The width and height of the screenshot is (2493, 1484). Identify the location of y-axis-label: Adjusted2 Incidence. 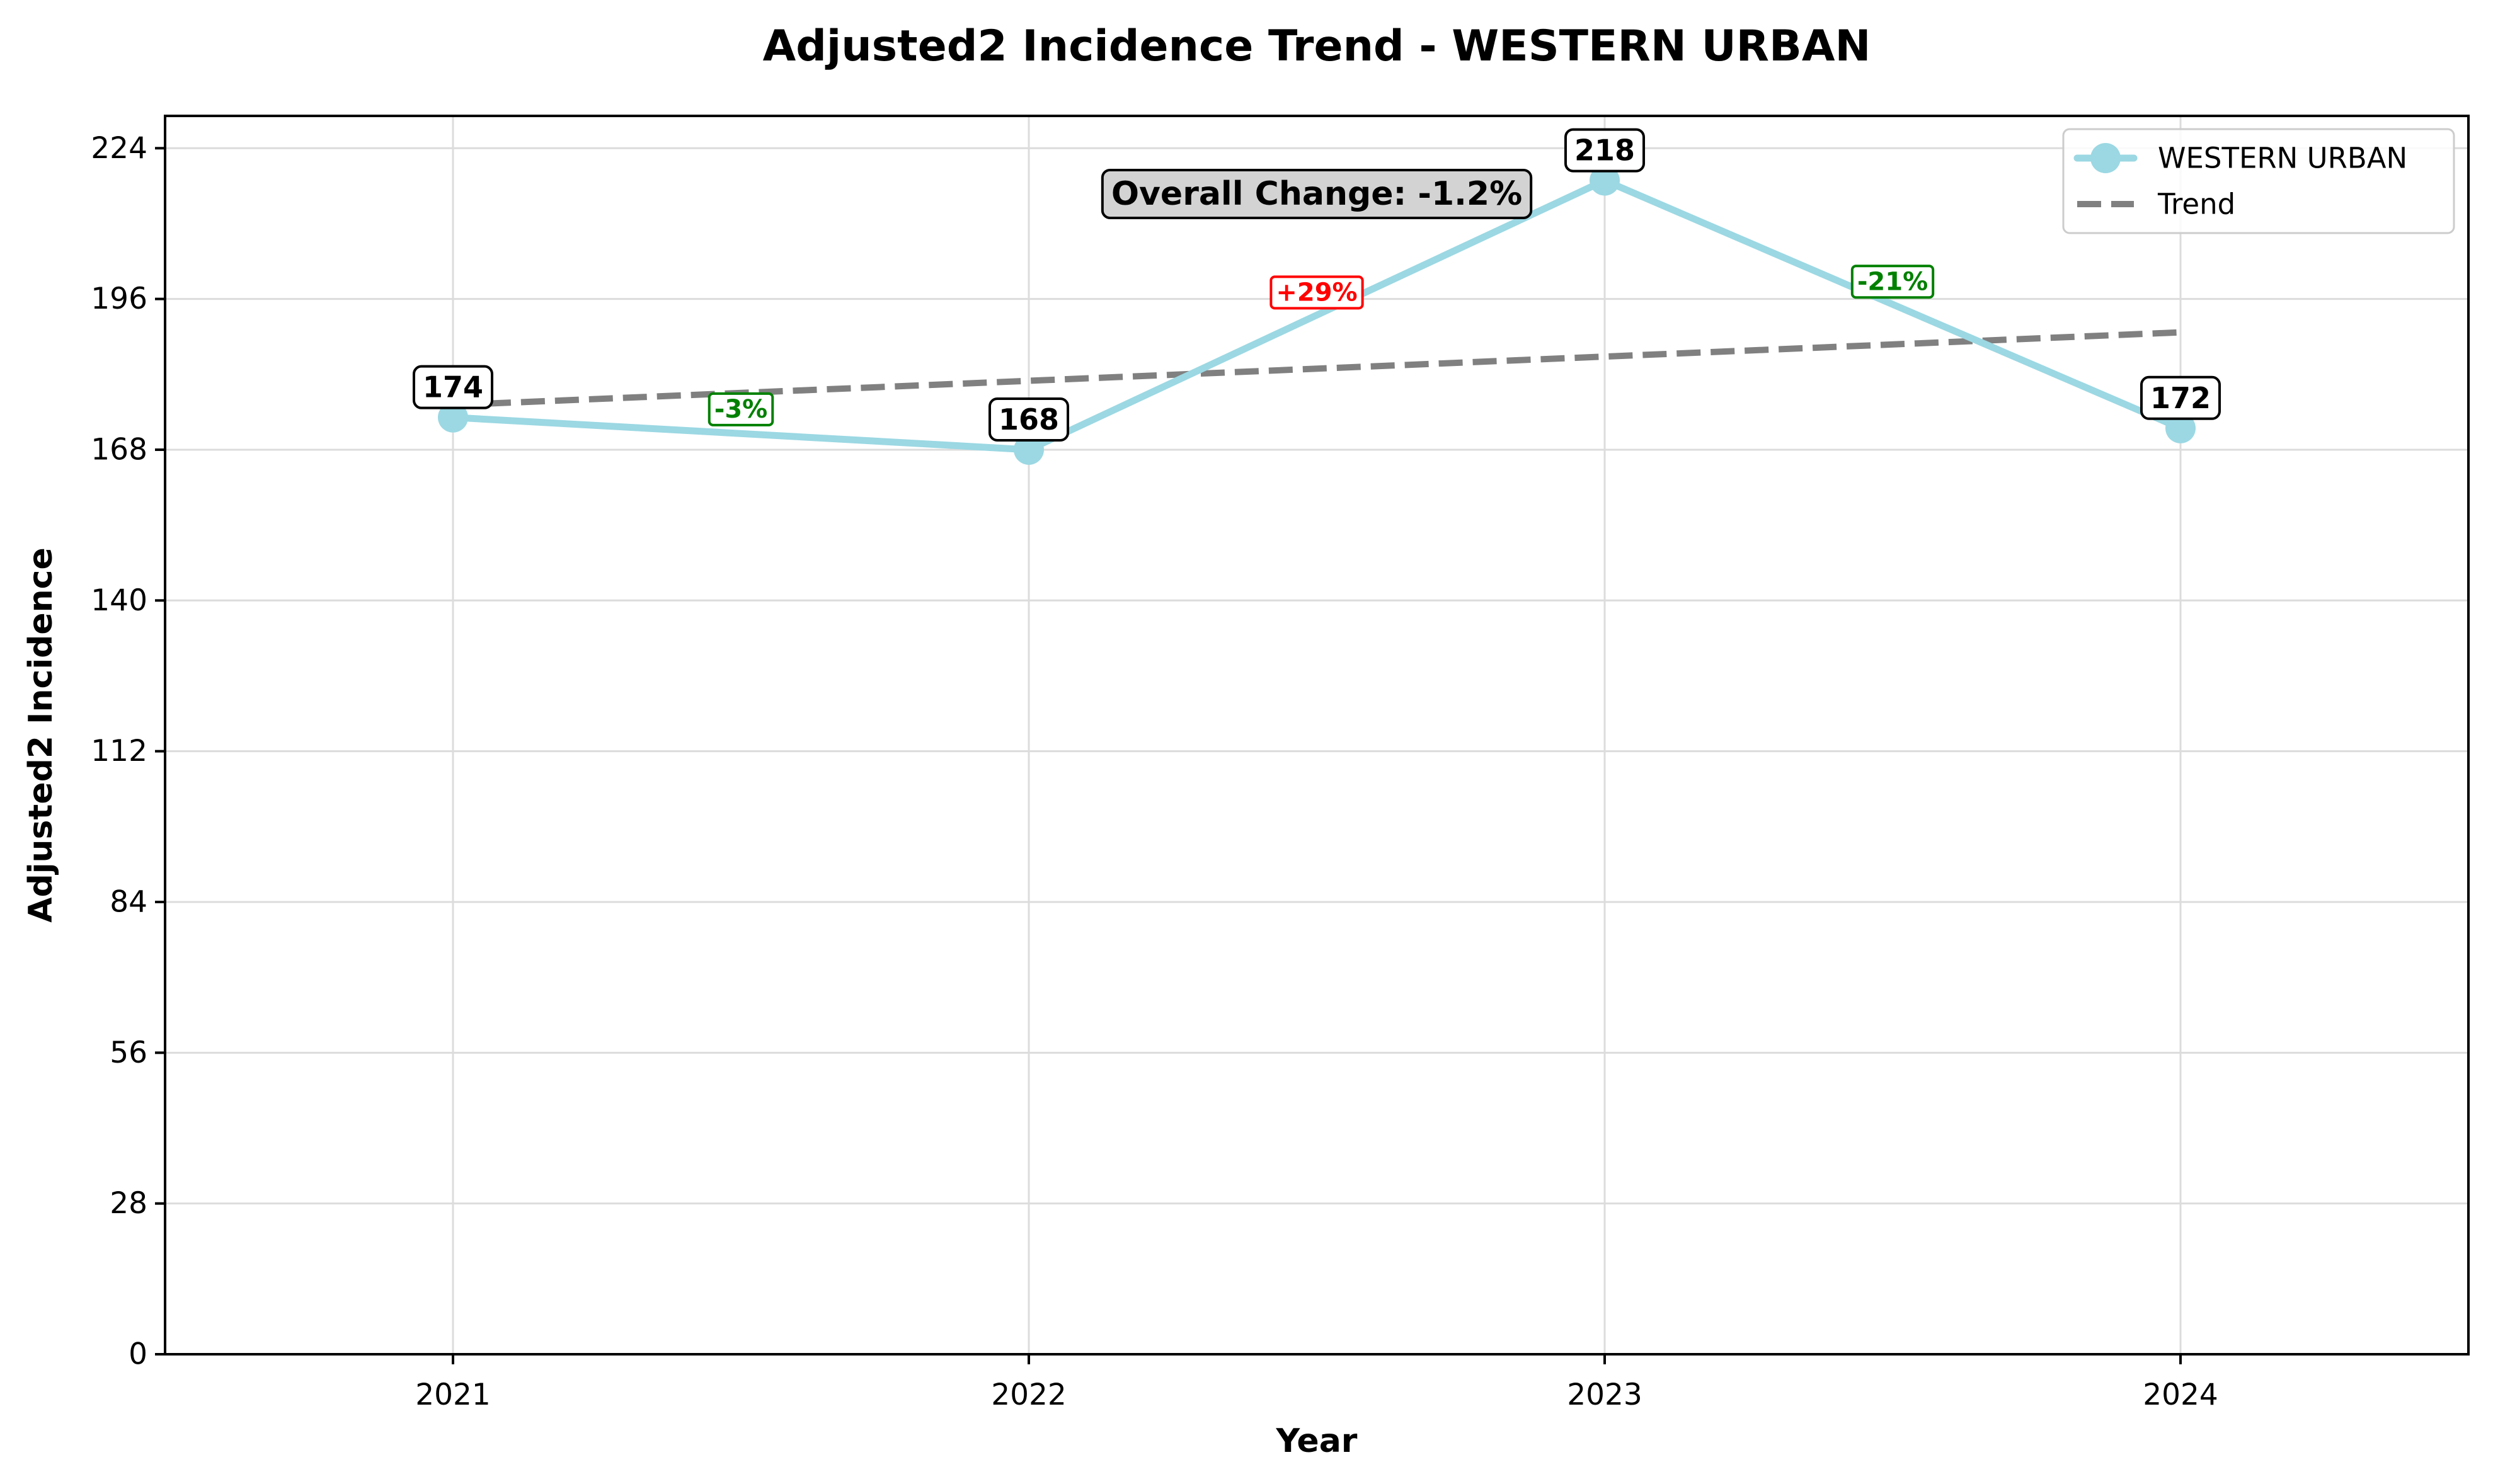
(41, 735).